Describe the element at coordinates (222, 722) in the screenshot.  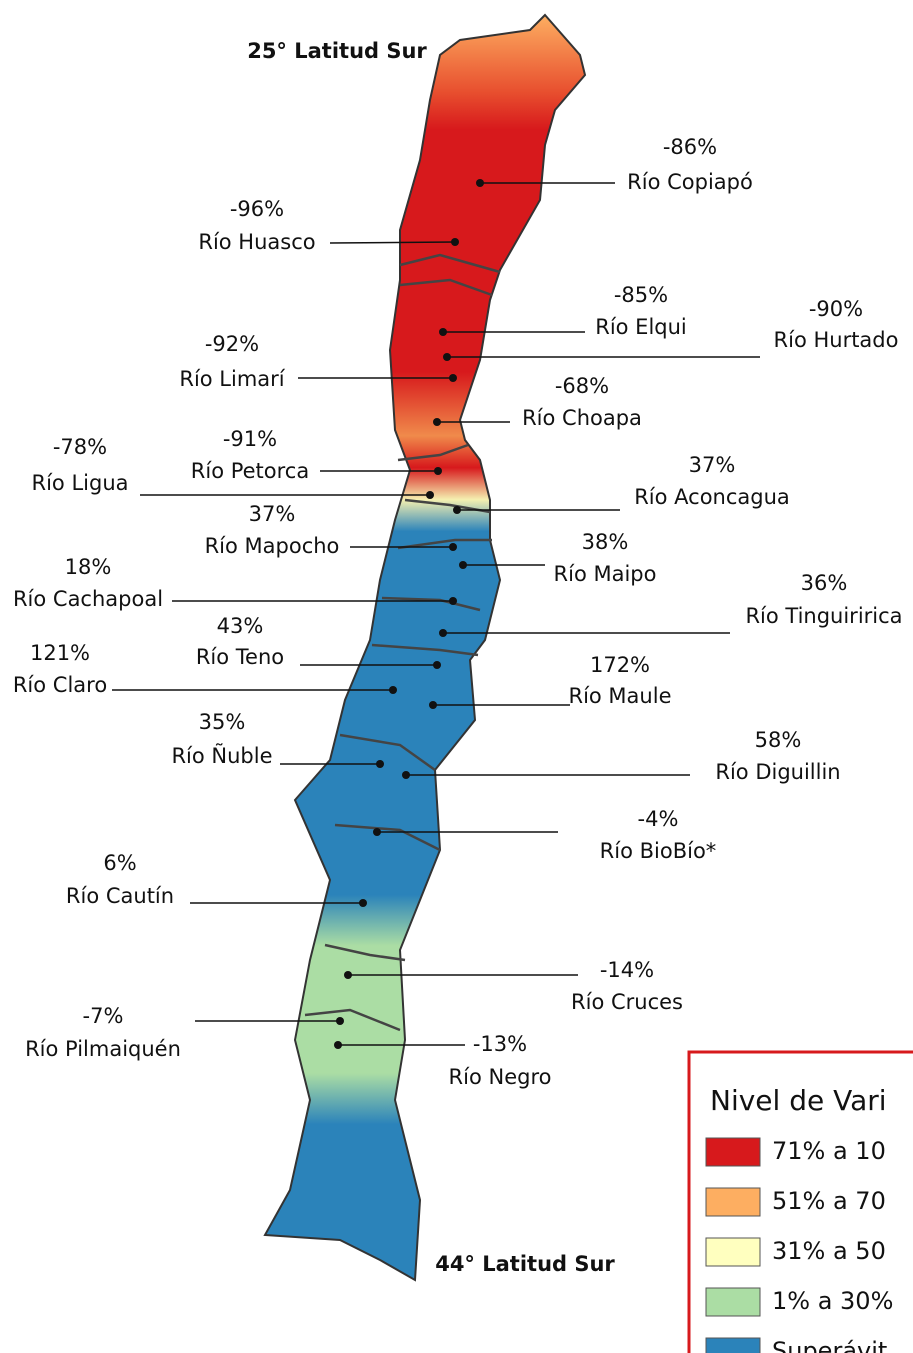
I see `river-percent: 35%` at that location.